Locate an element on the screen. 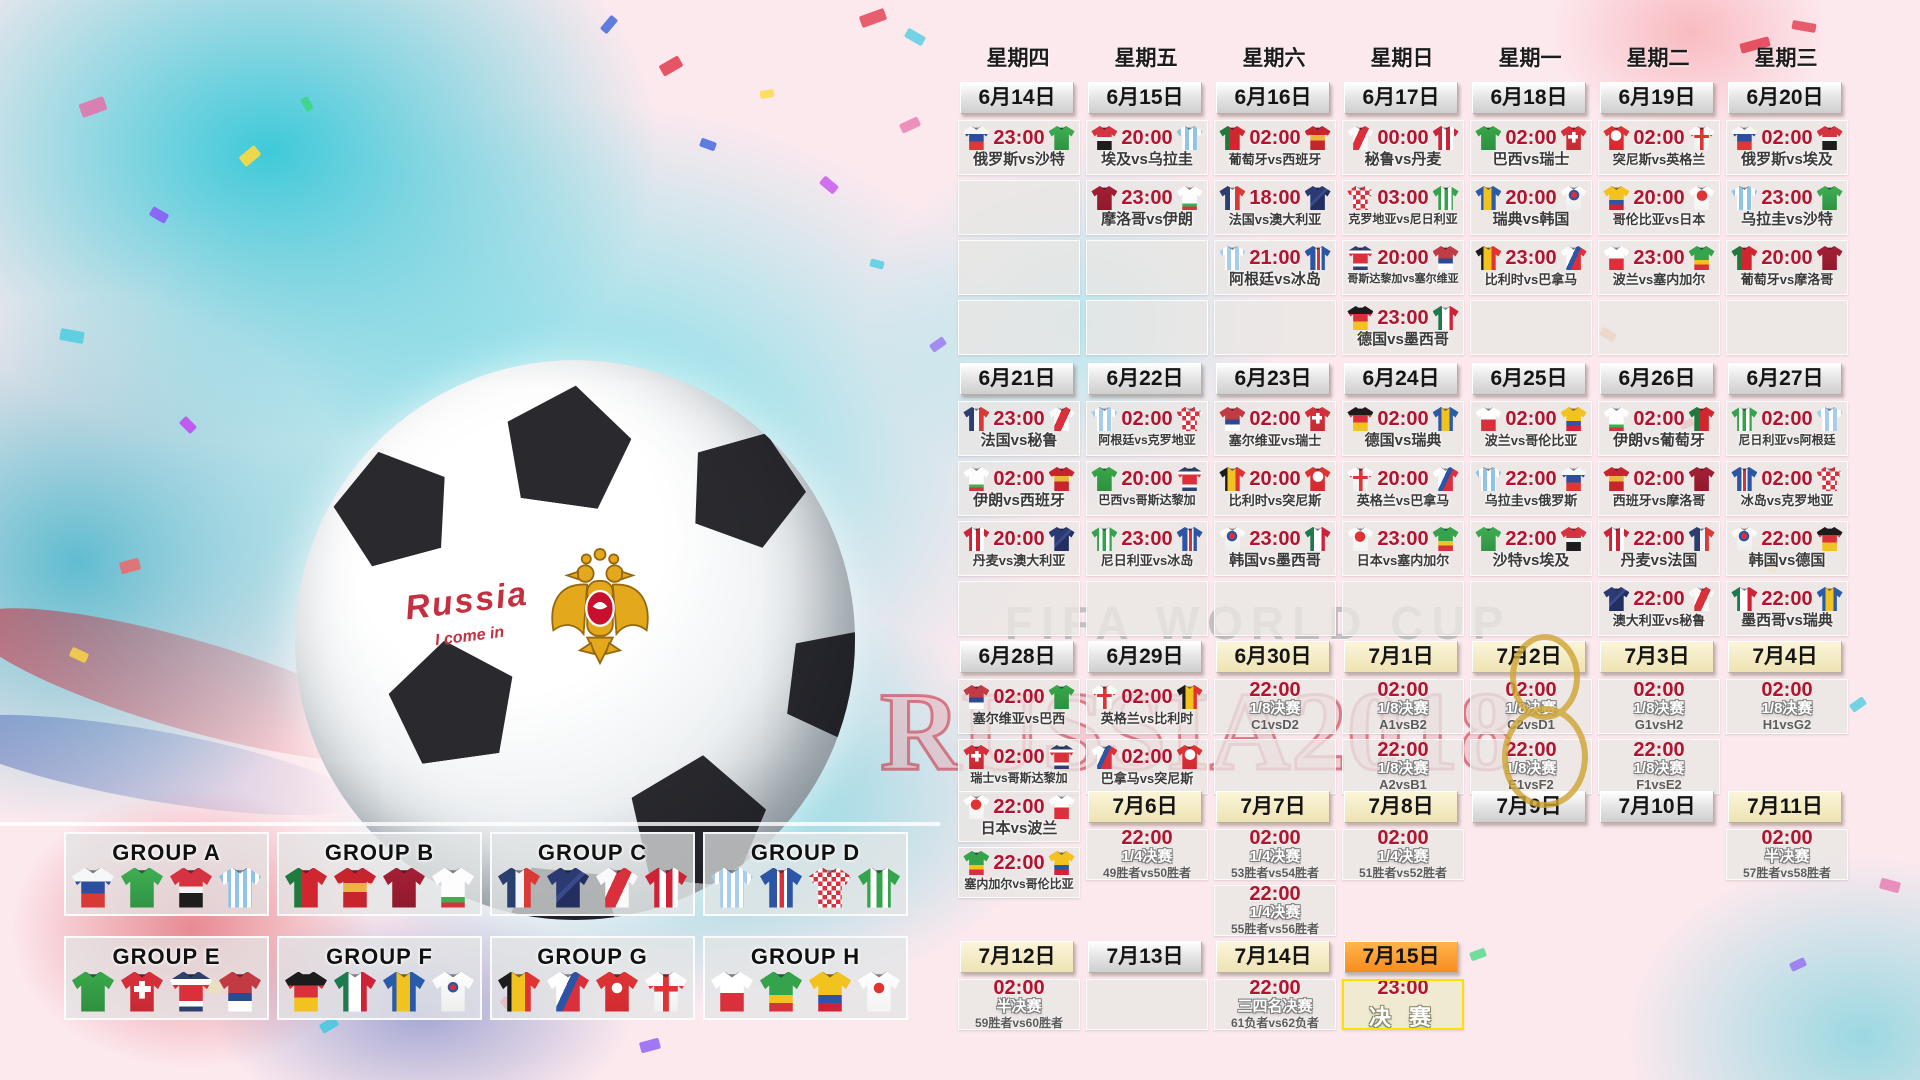  group-title: GROUP A is located at coordinates (166, 852).